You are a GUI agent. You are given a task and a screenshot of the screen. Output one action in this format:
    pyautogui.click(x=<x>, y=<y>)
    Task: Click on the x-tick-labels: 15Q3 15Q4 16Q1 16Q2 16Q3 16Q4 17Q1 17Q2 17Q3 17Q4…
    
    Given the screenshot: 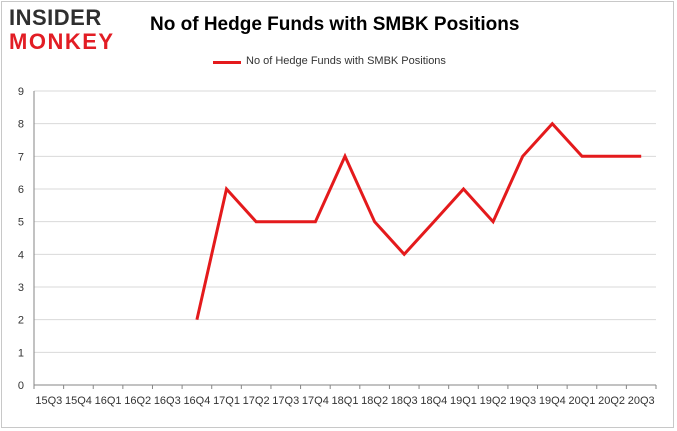 What is the action you would take?
    pyautogui.click(x=344, y=401)
    